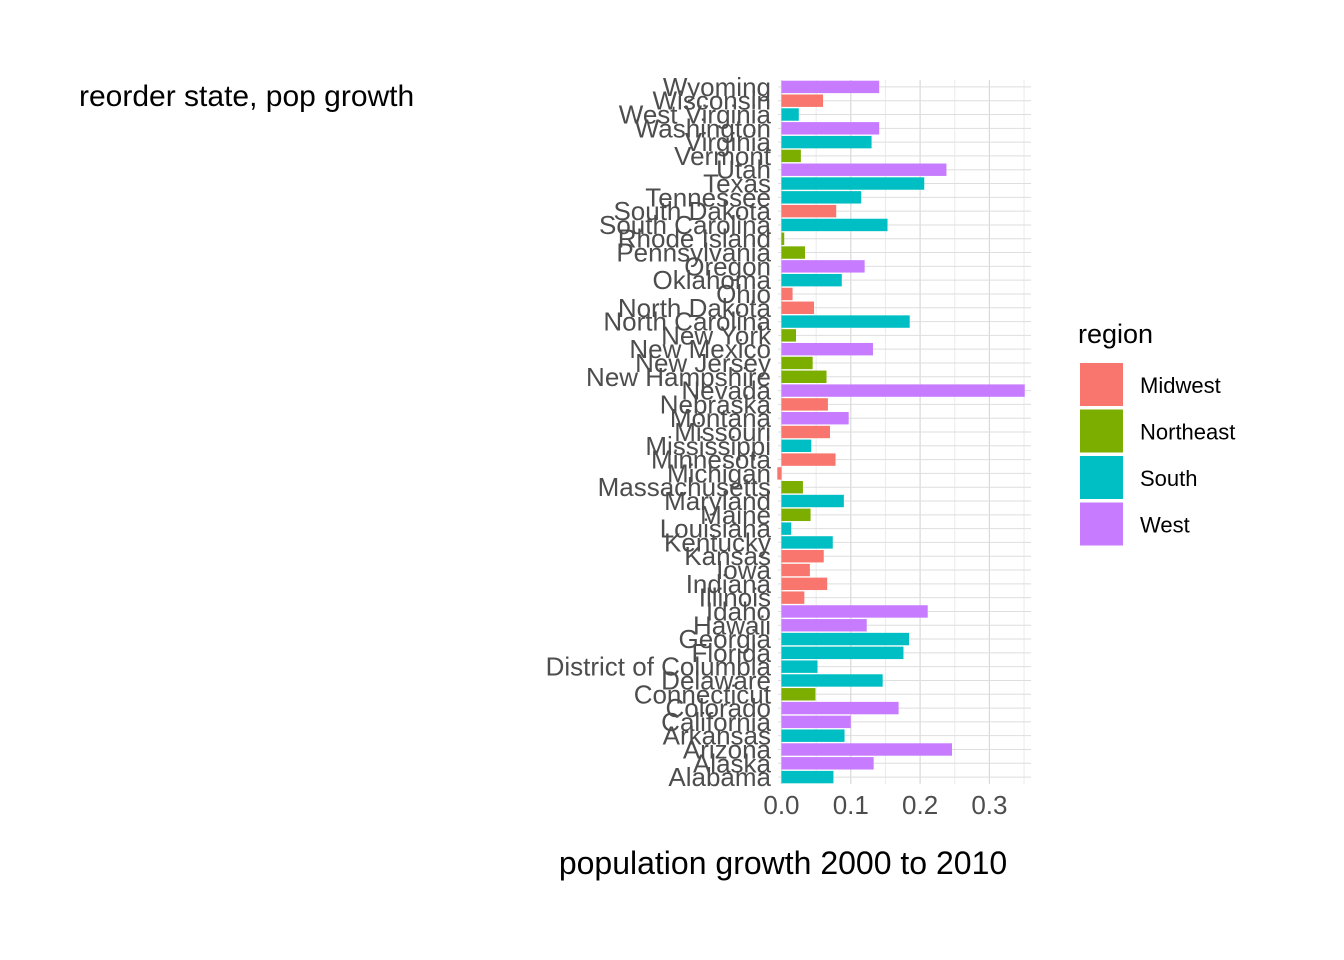  I want to click on bar-kansas, so click(802, 556).